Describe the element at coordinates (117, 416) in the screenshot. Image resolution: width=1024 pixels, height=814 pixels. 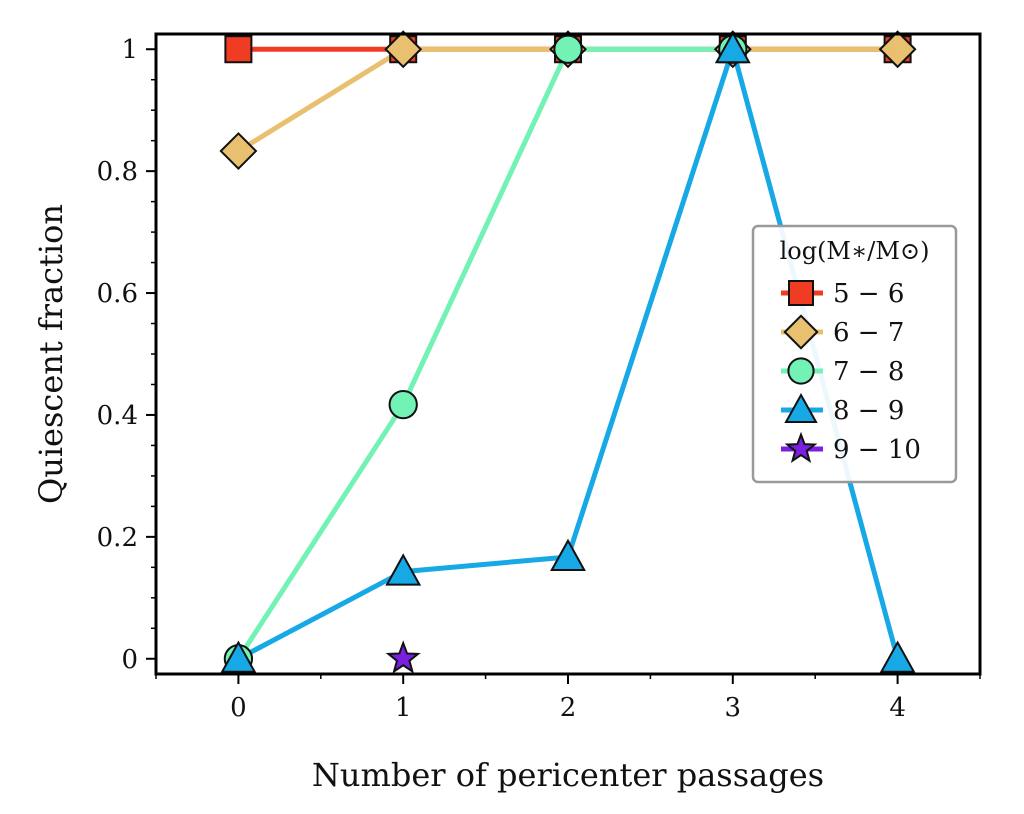
I see `y-tick-label: 0.4` at that location.